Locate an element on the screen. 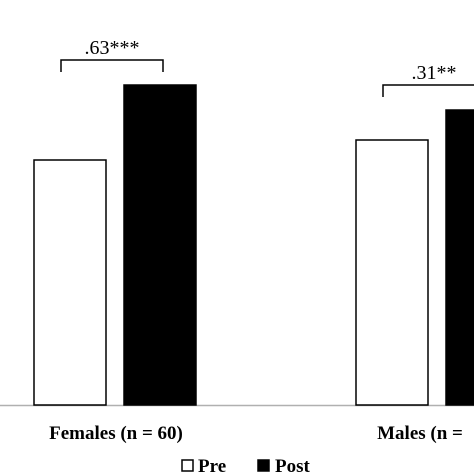  legend-swatch-pre is located at coordinates (187, 465).